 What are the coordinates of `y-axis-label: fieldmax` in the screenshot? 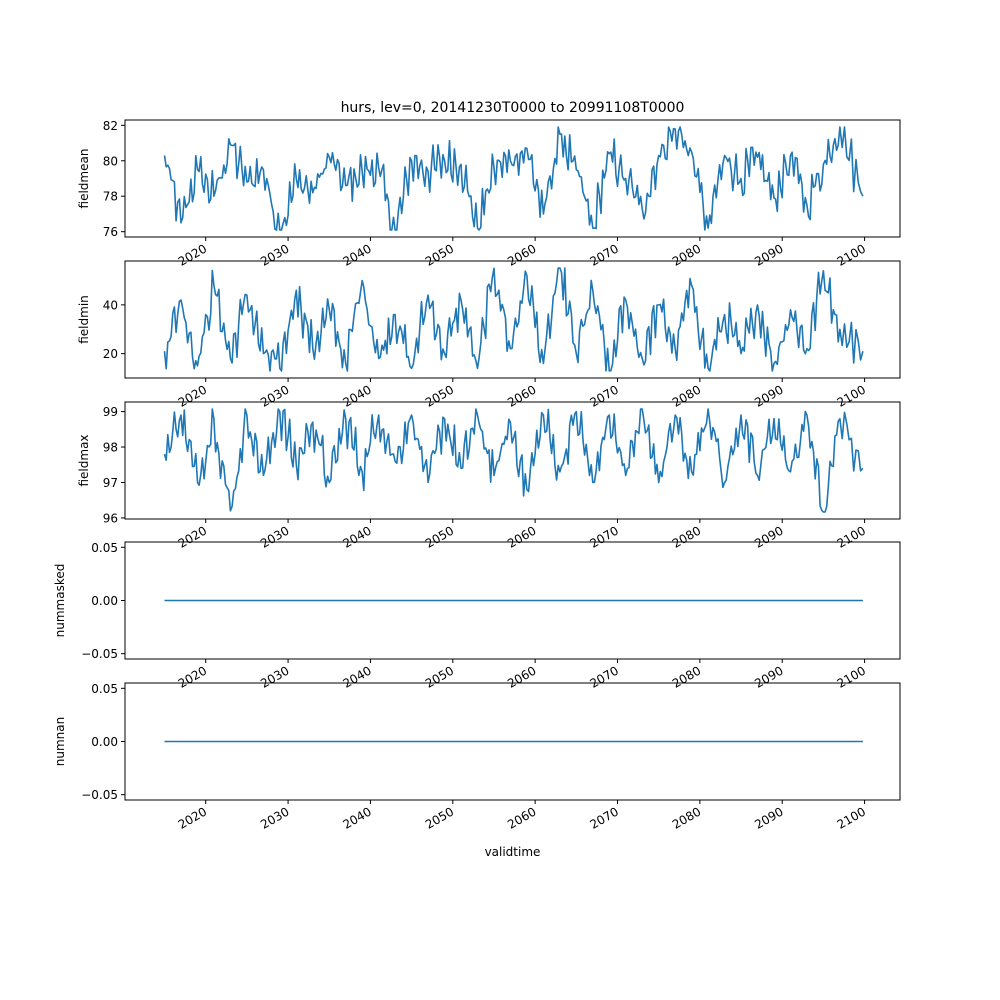 It's located at (84, 460).